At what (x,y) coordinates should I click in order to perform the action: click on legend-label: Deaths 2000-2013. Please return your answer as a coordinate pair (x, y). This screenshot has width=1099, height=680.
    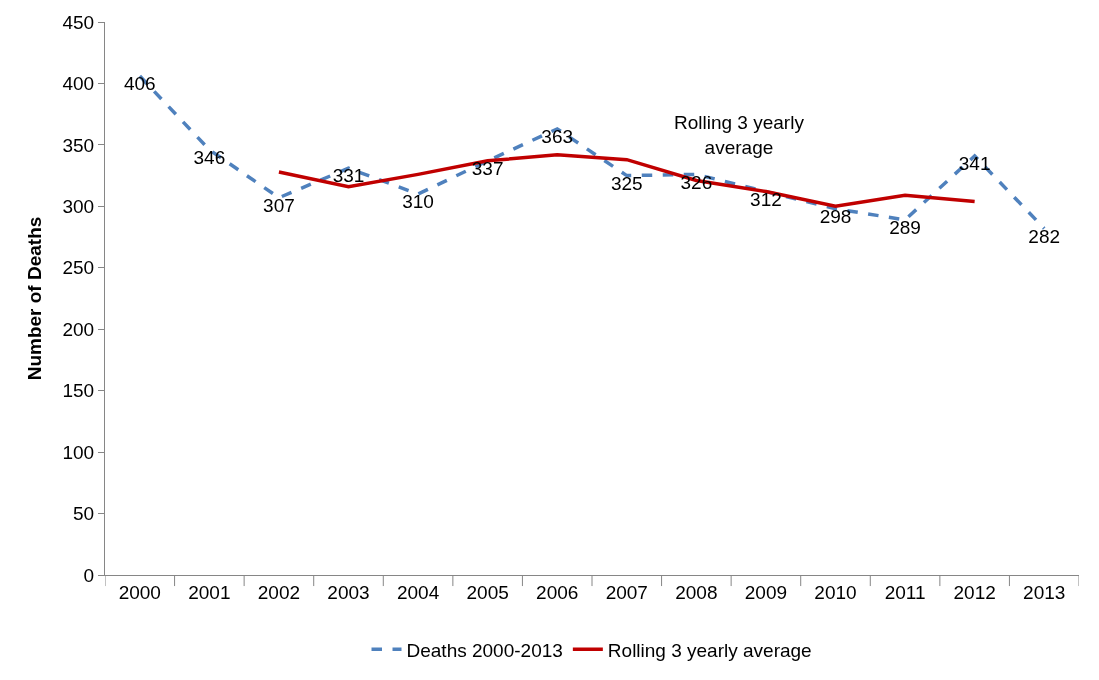
    Looking at the image, I should click on (484, 650).